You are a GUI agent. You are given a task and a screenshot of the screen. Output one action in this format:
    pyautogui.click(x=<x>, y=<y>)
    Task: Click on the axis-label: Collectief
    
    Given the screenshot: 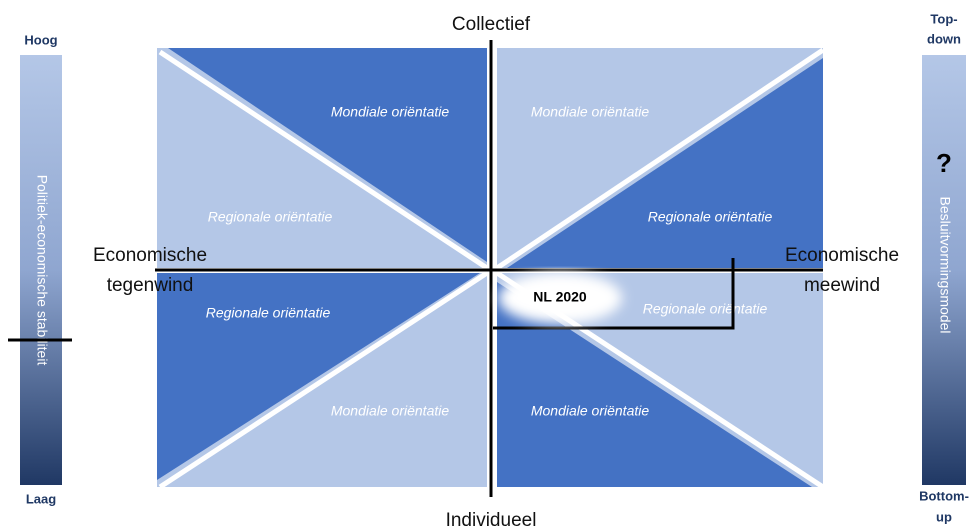 What is the action you would take?
    pyautogui.click(x=491, y=24)
    